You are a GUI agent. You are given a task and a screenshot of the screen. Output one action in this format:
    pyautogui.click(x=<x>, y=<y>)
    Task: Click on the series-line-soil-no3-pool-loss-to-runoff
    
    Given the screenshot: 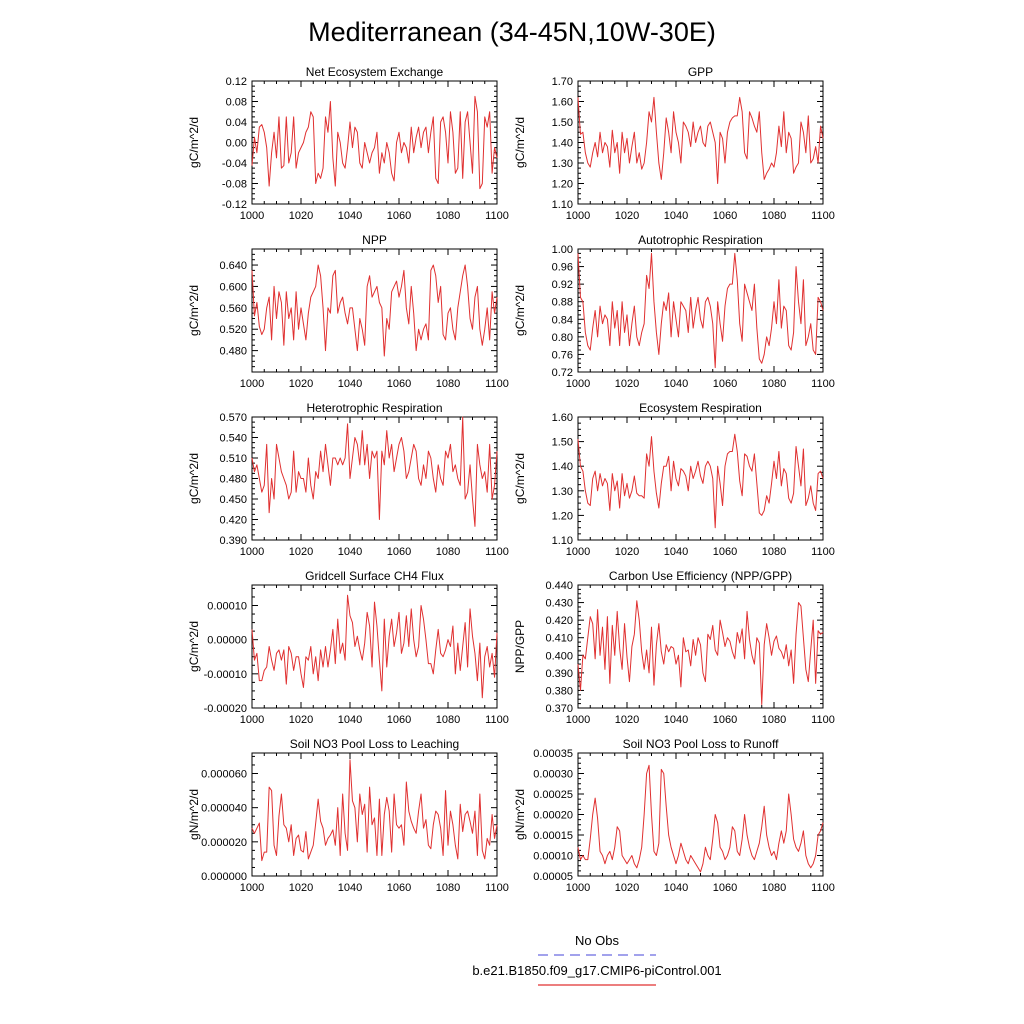 What is the action you would take?
    pyautogui.click(x=700, y=818)
    